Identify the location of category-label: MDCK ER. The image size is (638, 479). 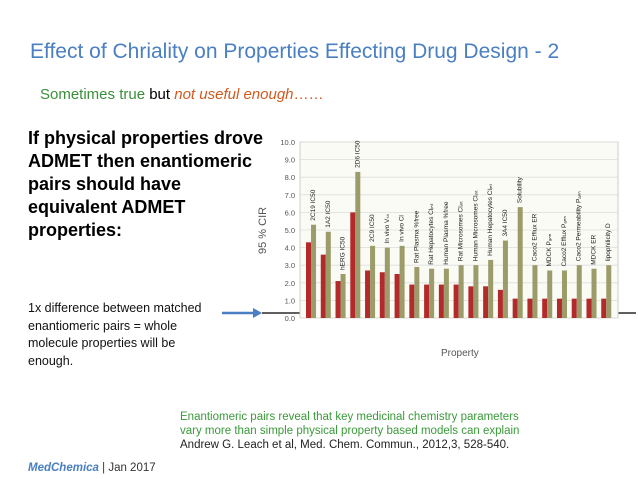
(593, 249).